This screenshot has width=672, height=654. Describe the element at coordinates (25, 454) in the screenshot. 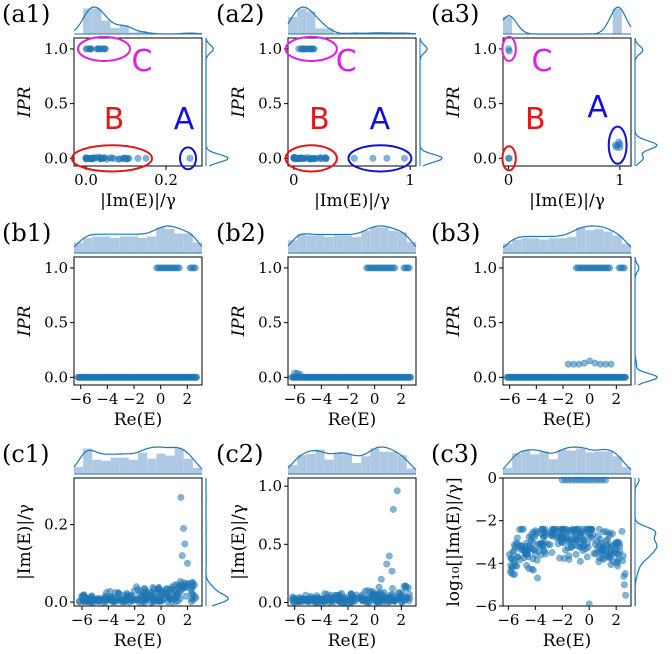

I see `panel-label: (c1)` at that location.